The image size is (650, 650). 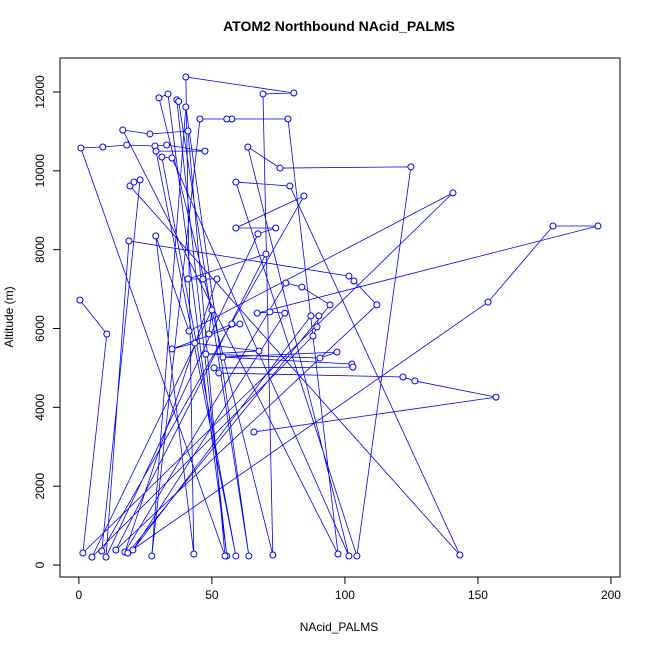 I want to click on y-tick-label: 4000, so click(x=40, y=407).